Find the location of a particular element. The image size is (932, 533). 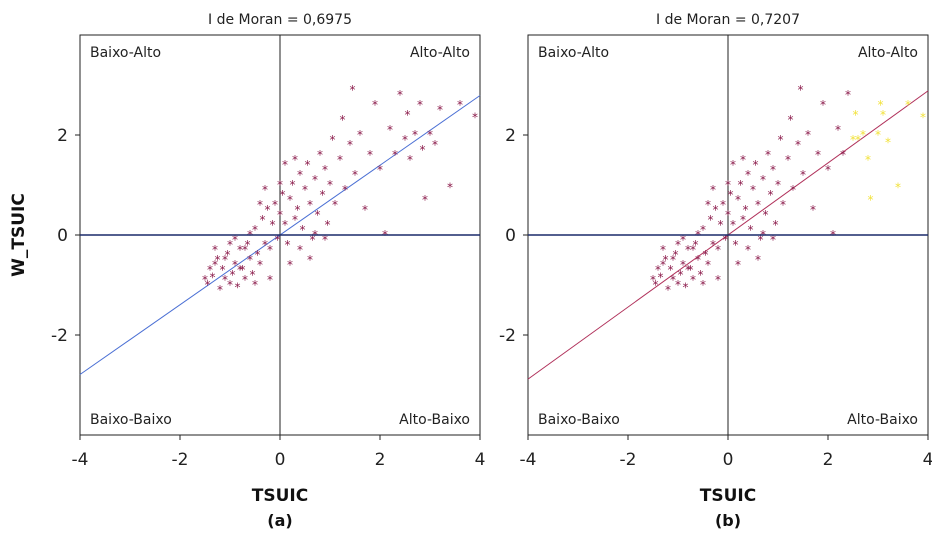

x-tick-label-b: -2 is located at coordinates (628, 460).